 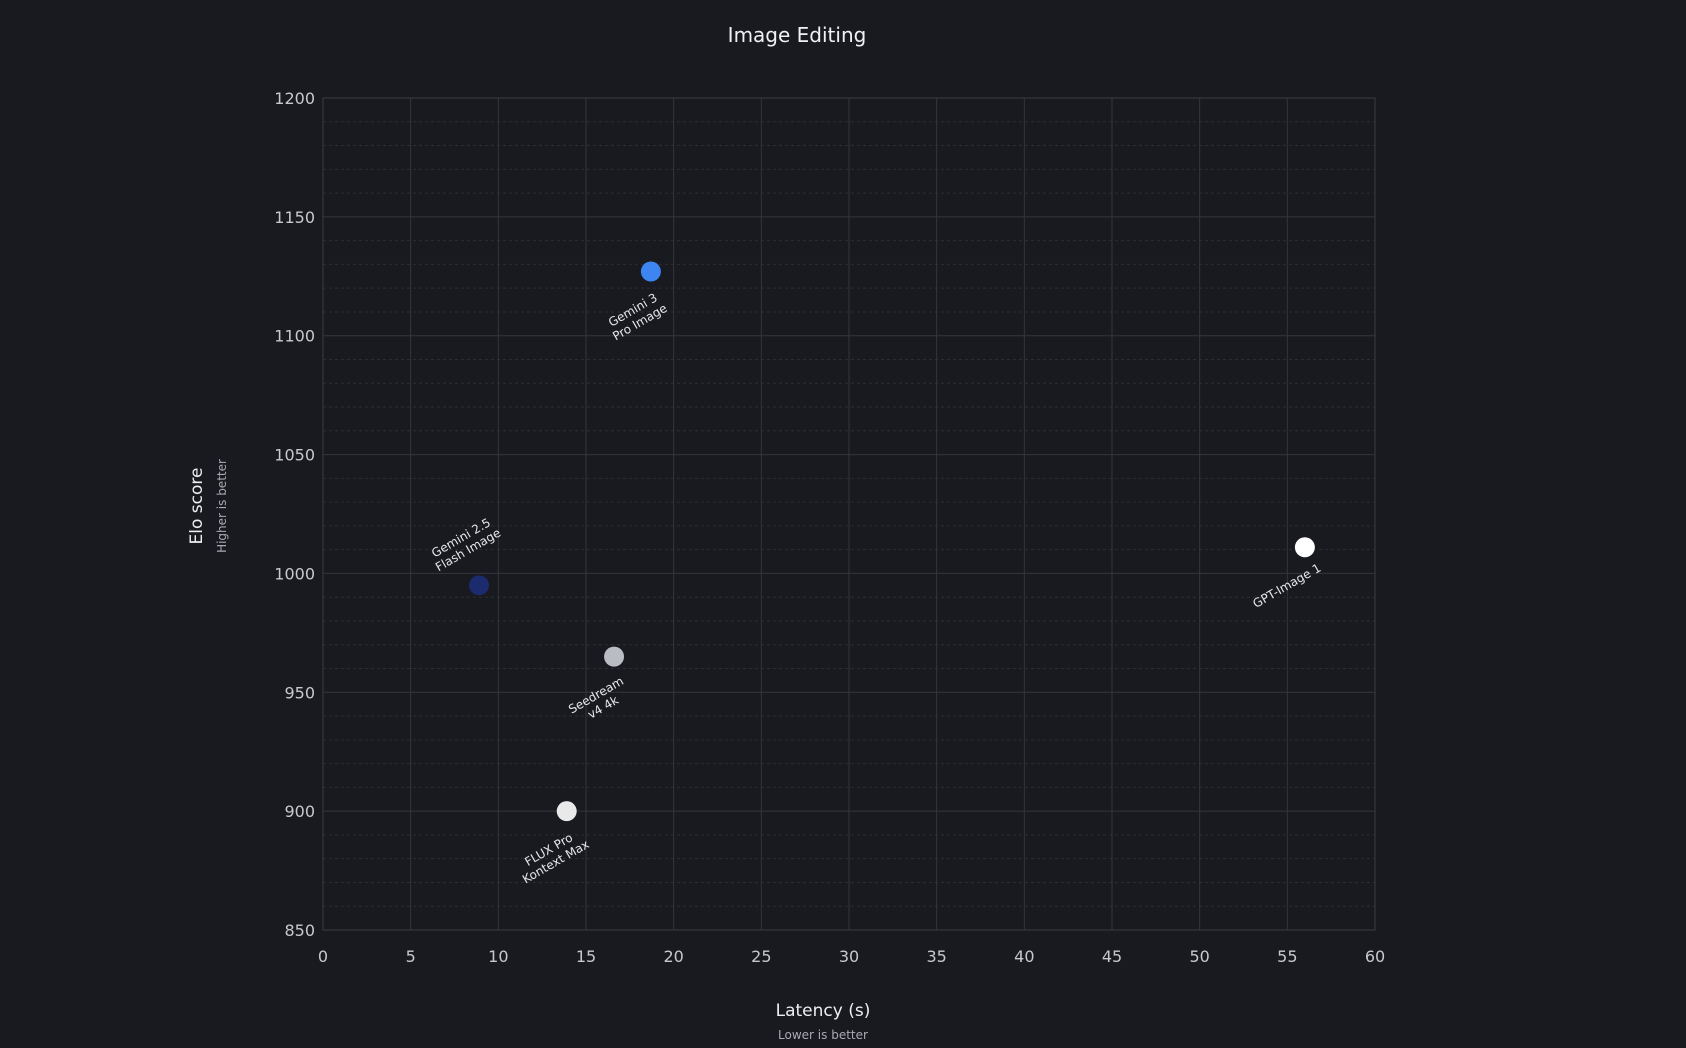 I want to click on y-tick-label: 900, so click(x=299, y=811).